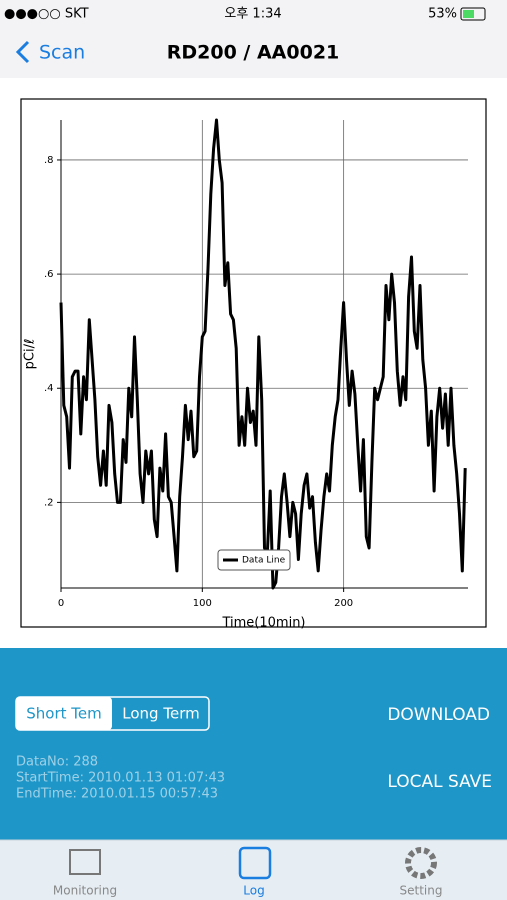 Image resolution: width=507 pixels, height=900 pixels. What do you see at coordinates (49, 160) in the screenshot?
I see `y-tick-label: .8` at bounding box center [49, 160].